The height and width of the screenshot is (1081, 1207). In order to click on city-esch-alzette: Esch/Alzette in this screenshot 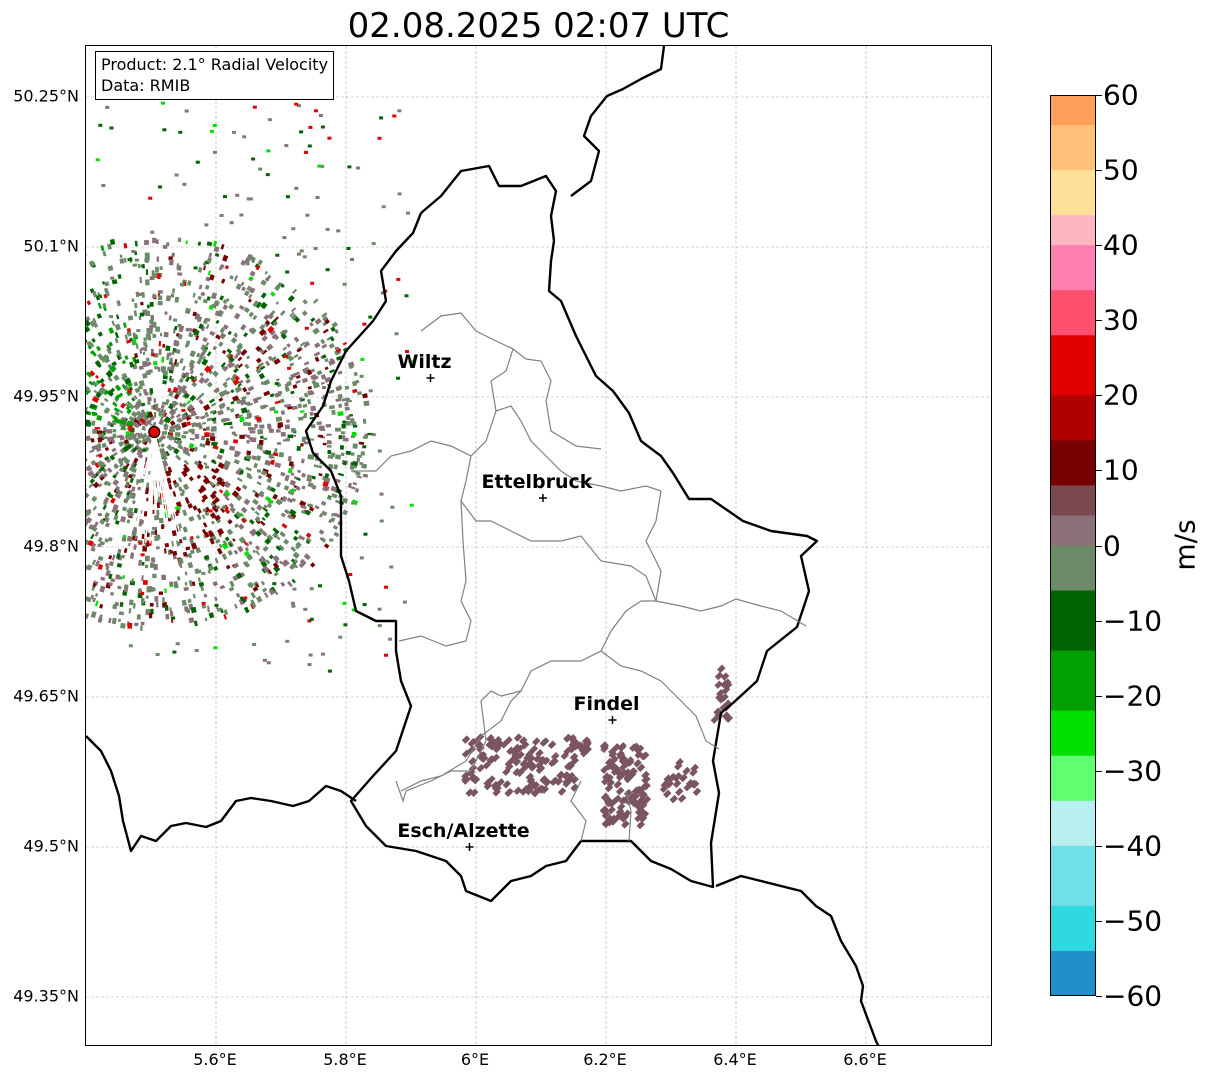, I will do `click(463, 835)`.